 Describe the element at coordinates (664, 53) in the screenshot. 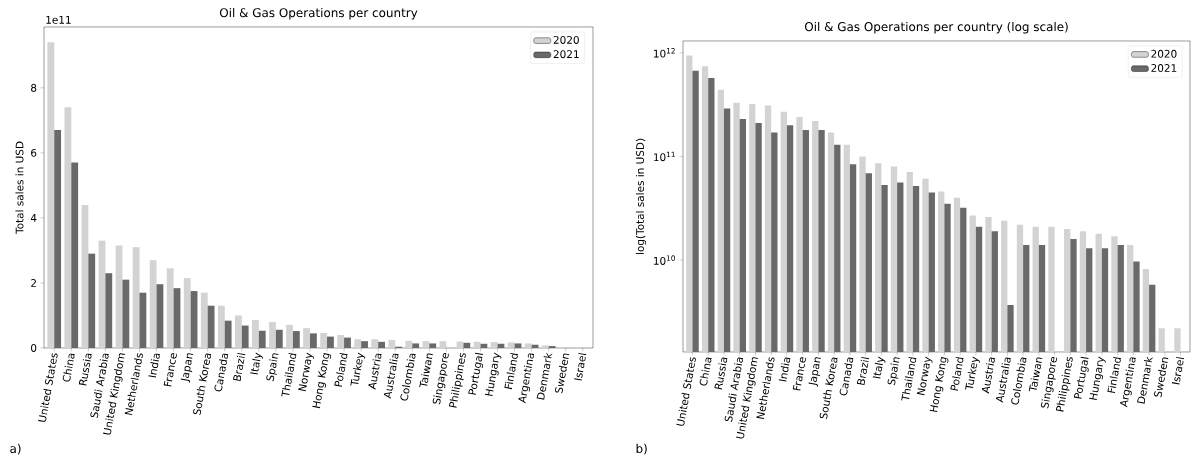

I see `y-tick-label: 10$^{12}$` at that location.